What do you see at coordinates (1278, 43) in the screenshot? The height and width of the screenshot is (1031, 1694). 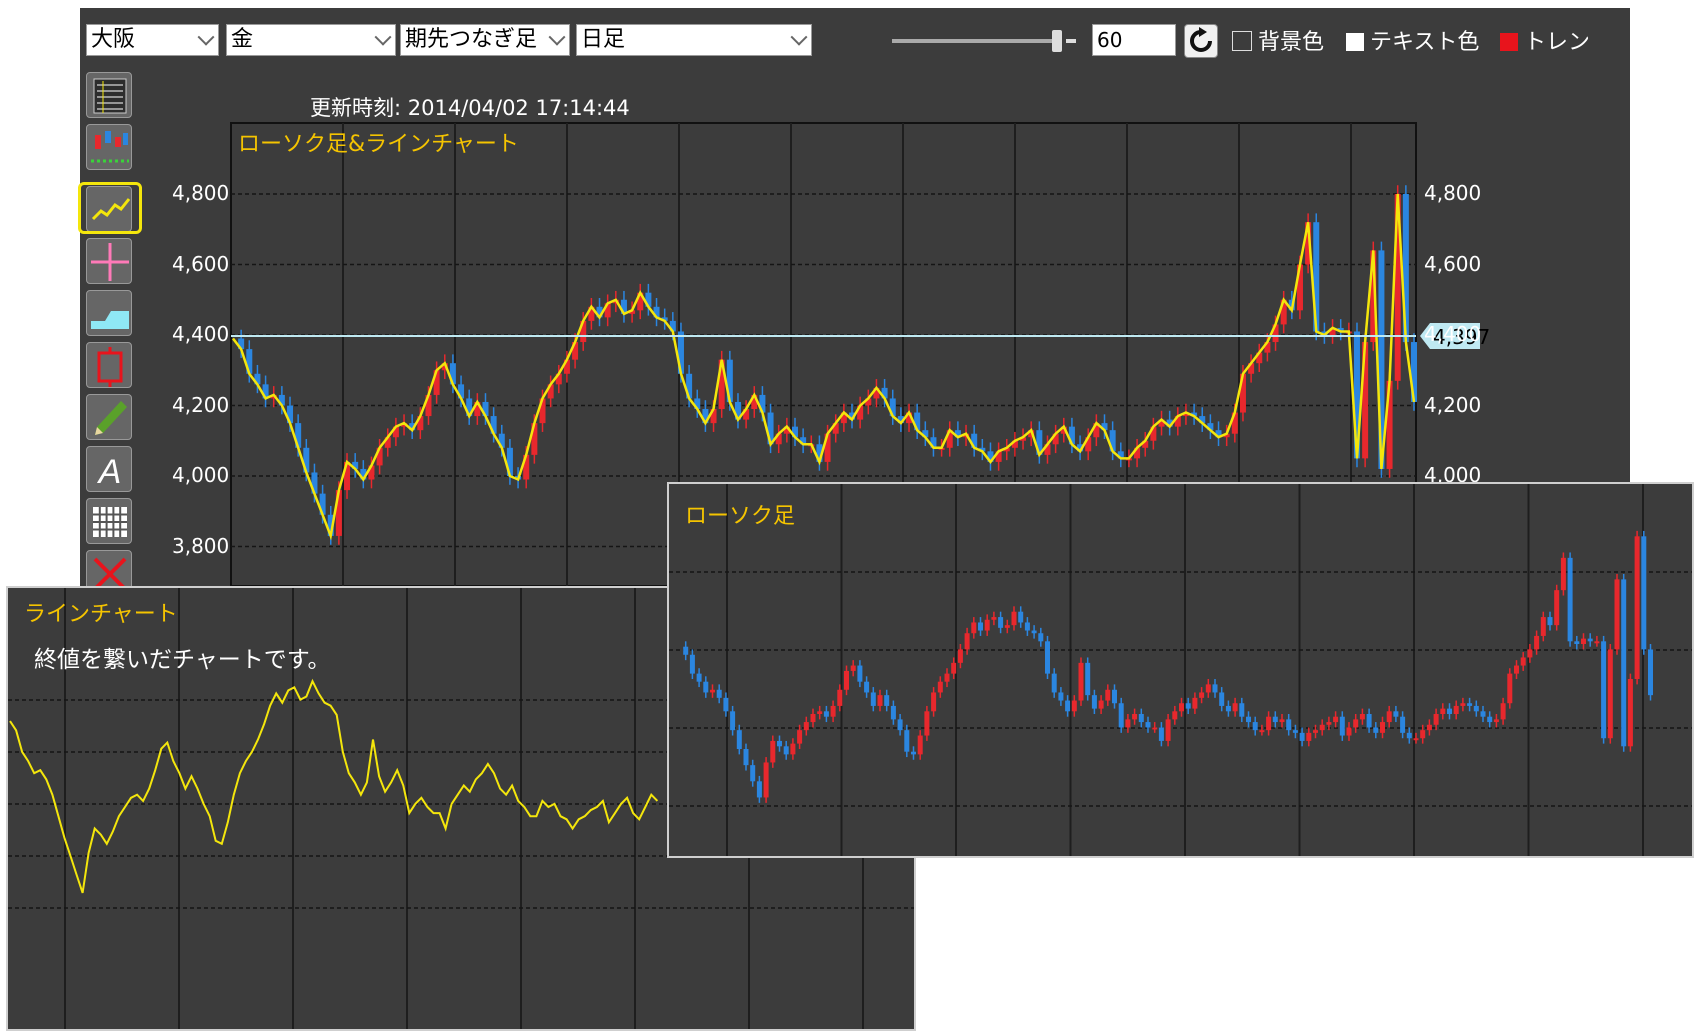 I see `background-color-checkbox: 背景色` at bounding box center [1278, 43].